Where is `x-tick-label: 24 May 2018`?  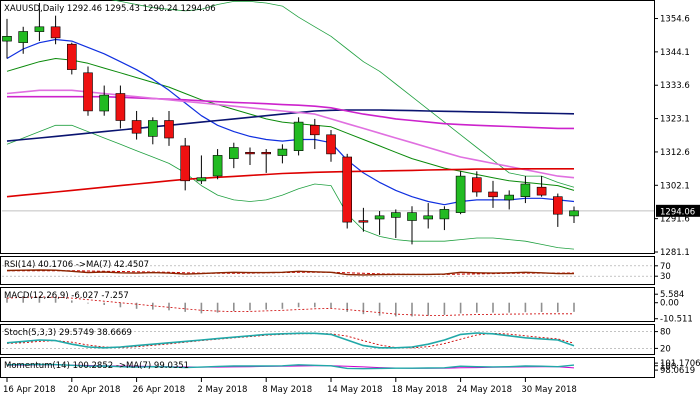
x-tick-label: 24 May 2018 is located at coordinates (484, 390).